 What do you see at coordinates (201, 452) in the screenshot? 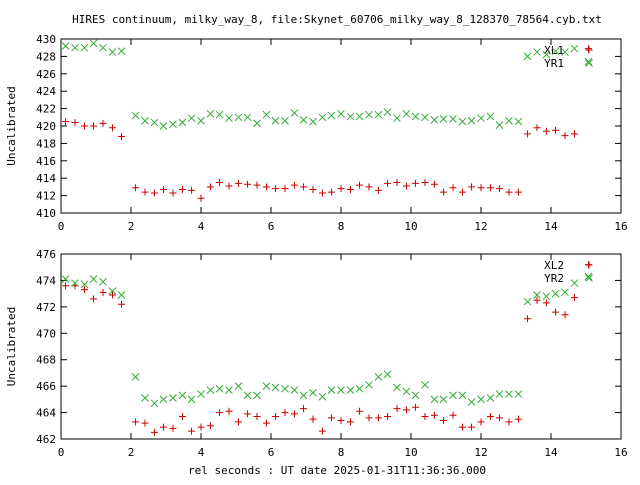
I see `bottom-x-tick-label: 4` at bounding box center [201, 452].